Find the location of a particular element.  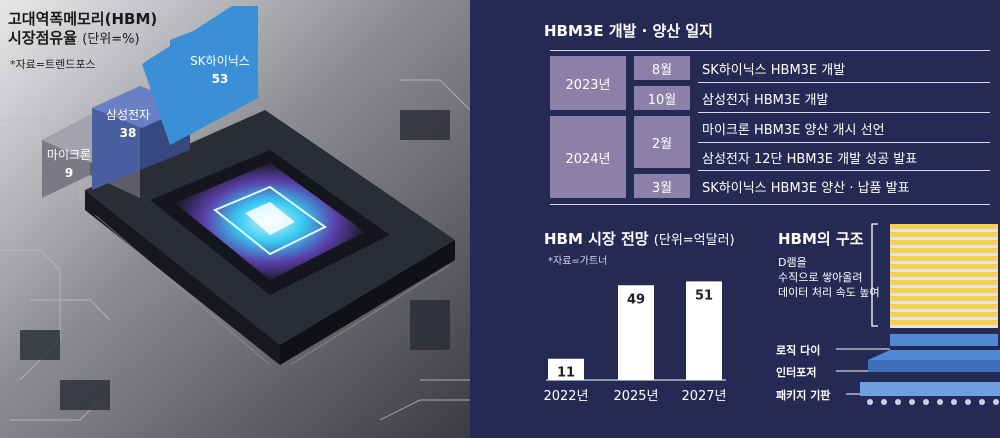

forecast-value-label-2: 49 is located at coordinates (636, 299).